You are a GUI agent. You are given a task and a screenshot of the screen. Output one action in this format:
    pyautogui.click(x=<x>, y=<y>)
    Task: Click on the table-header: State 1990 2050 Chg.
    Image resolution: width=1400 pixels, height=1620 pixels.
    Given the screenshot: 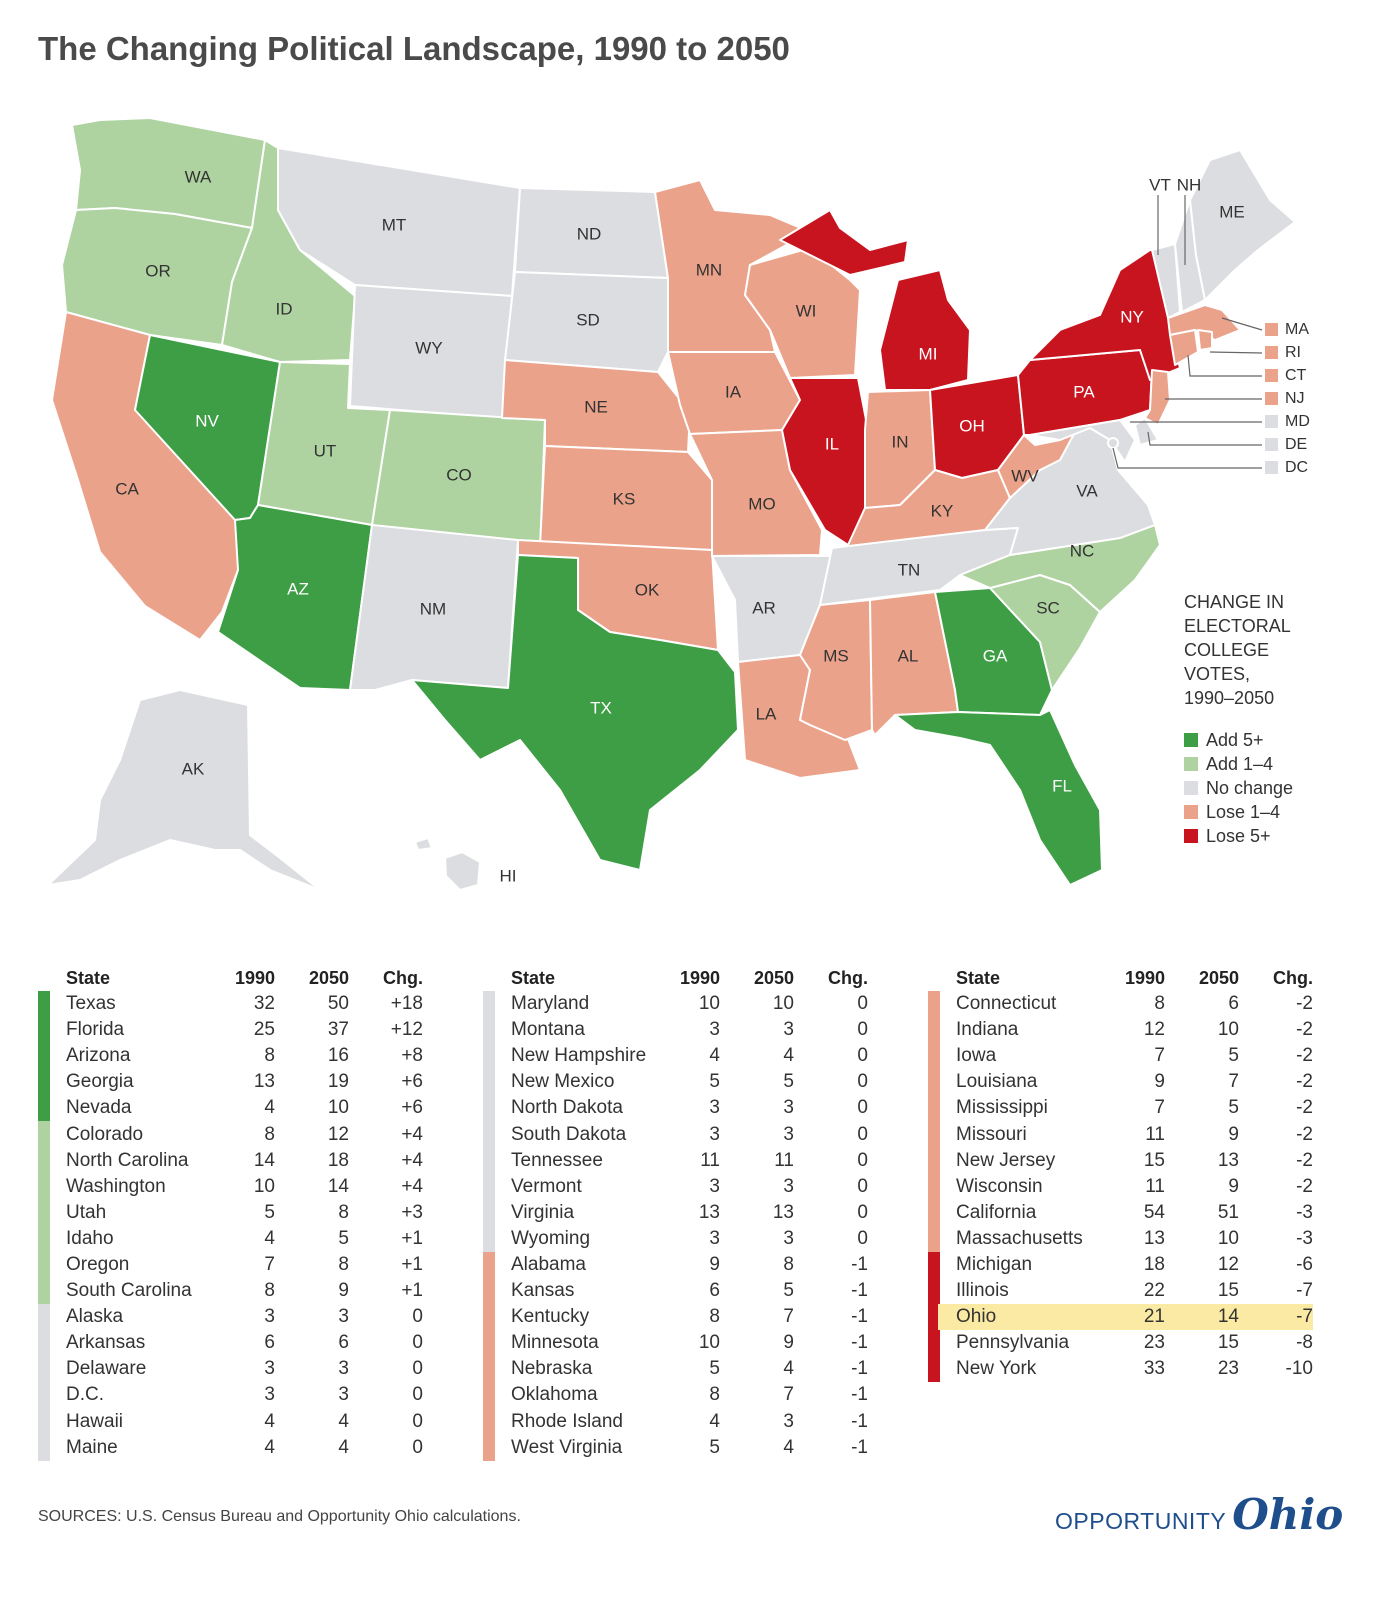 What is the action you would take?
    pyautogui.click(x=1120, y=978)
    